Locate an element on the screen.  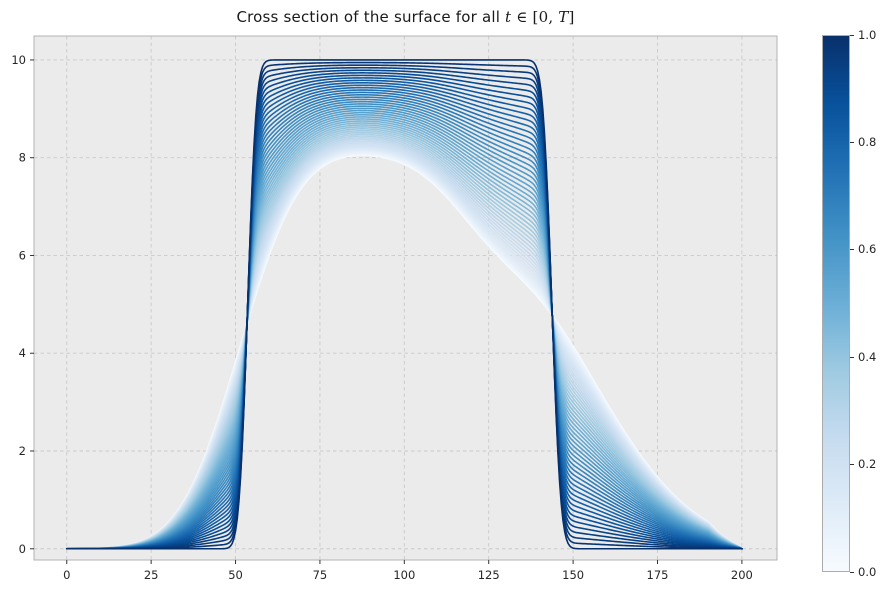
x-tick-label: 75 is located at coordinates (320, 575).